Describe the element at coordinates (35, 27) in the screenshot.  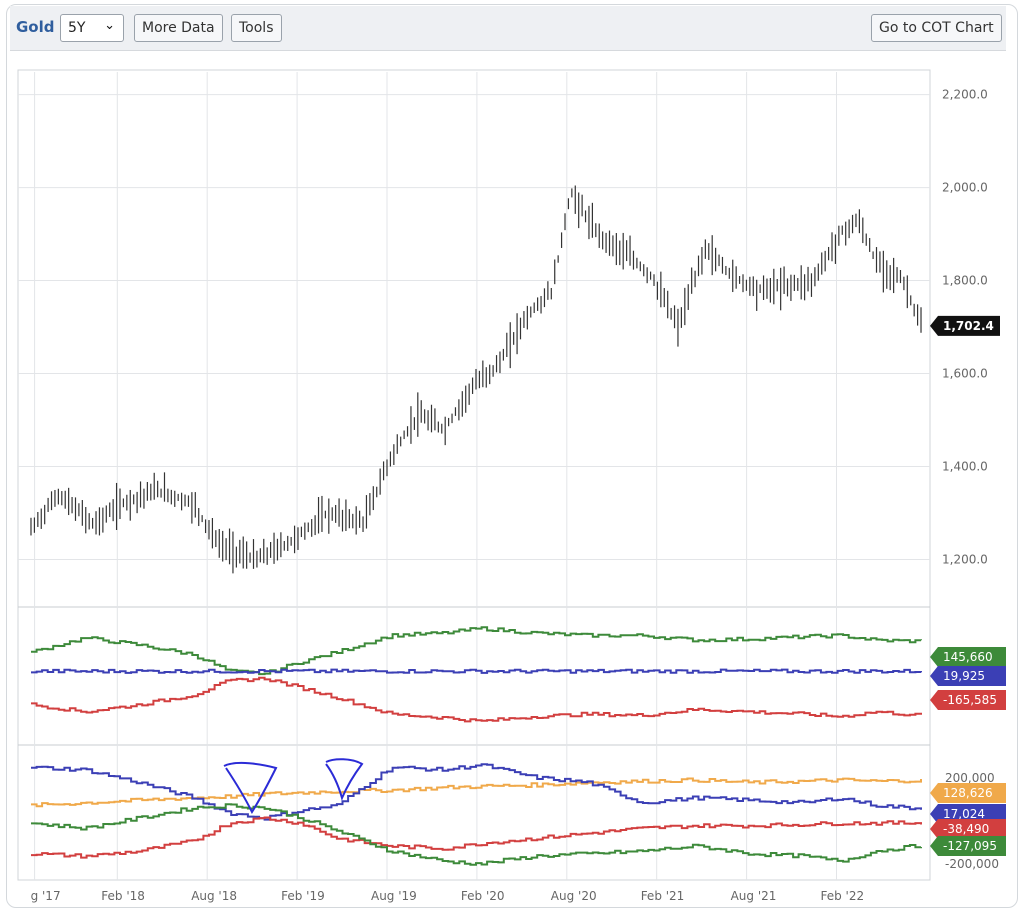
I see `symbol-label: Gold` at that location.